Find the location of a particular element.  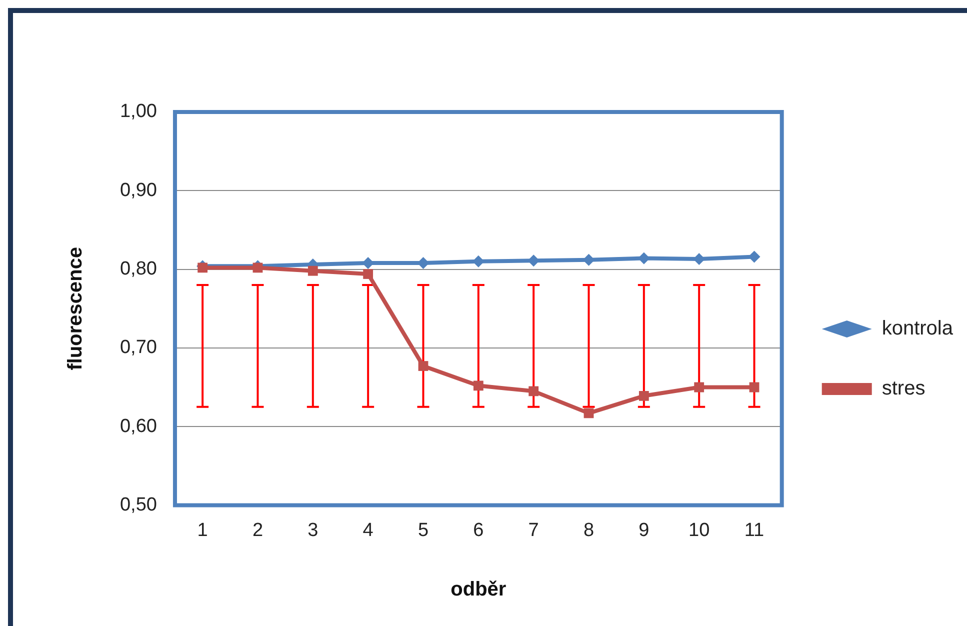

y-tick-label: 0,90 is located at coordinates (138, 190).